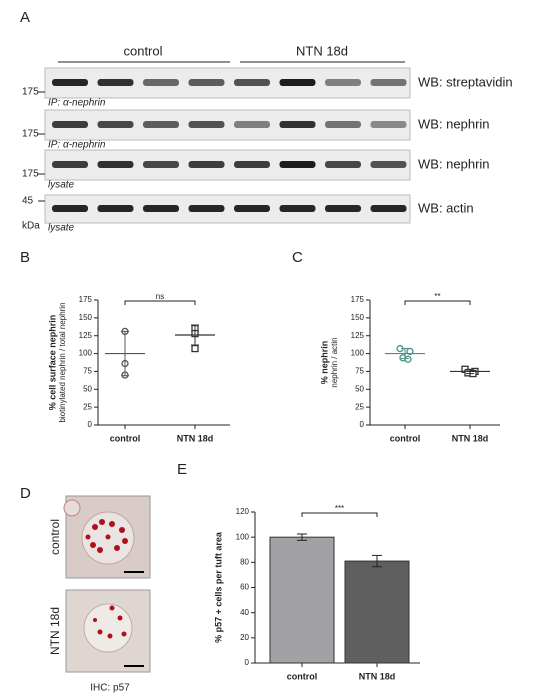 The height and width of the screenshot is (700, 550). What do you see at coordinates (334, 362) in the screenshot?
I see `y-axis-sublabel: nephrin / actin` at bounding box center [334, 362].